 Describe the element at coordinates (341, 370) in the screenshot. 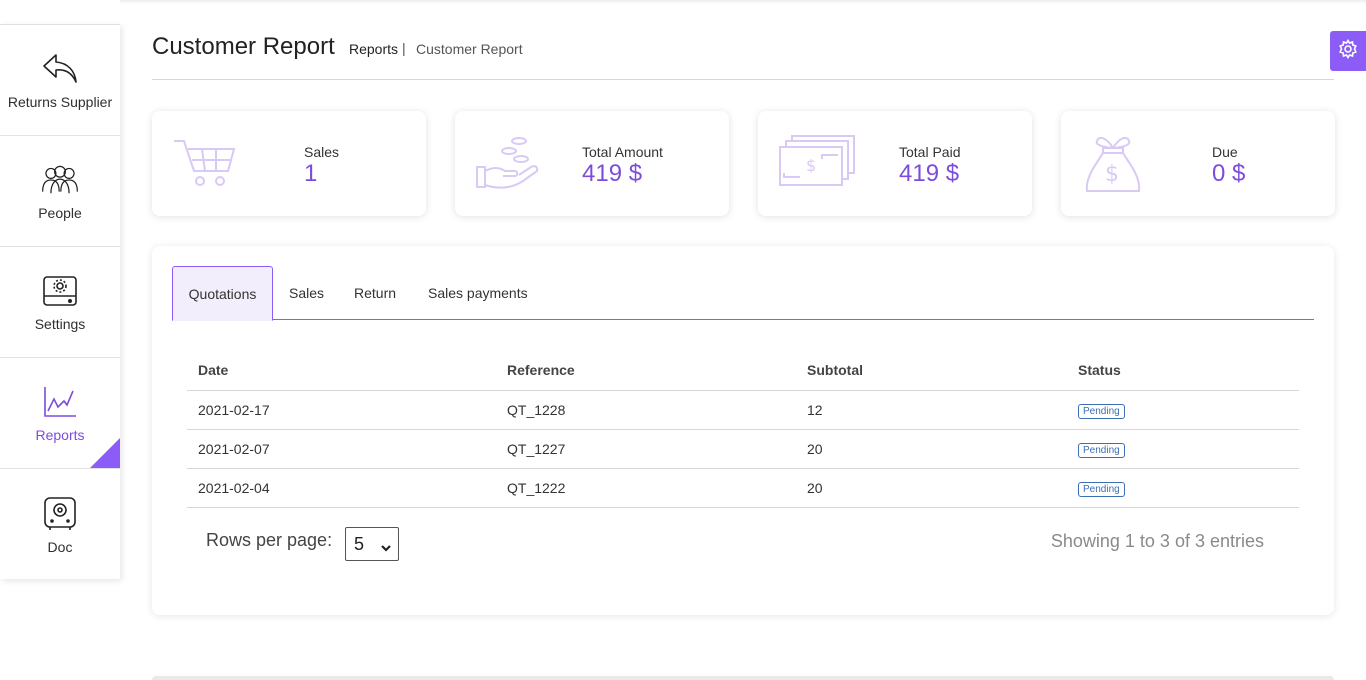

I see `column-header-date: Date` at that location.